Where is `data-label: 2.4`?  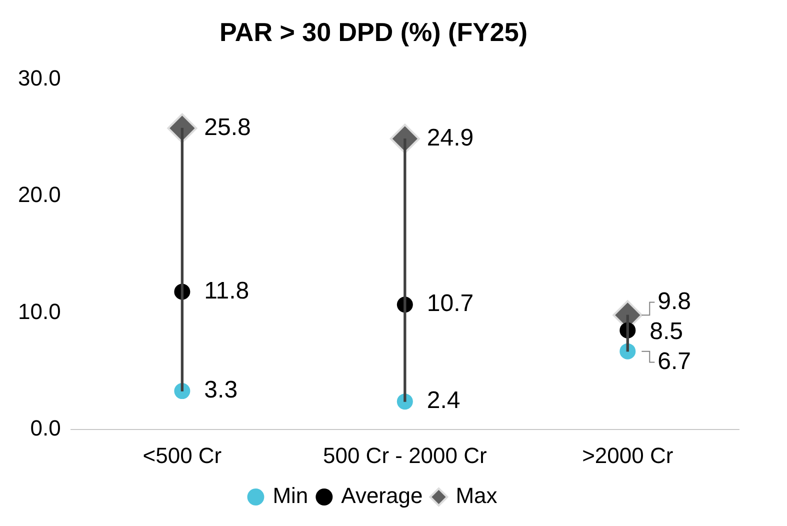 data-label: 2.4 is located at coordinates (443, 400).